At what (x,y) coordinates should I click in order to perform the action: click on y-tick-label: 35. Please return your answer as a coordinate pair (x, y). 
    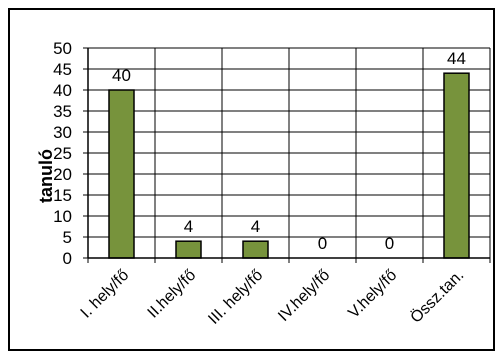
    Looking at the image, I should click on (62, 111).